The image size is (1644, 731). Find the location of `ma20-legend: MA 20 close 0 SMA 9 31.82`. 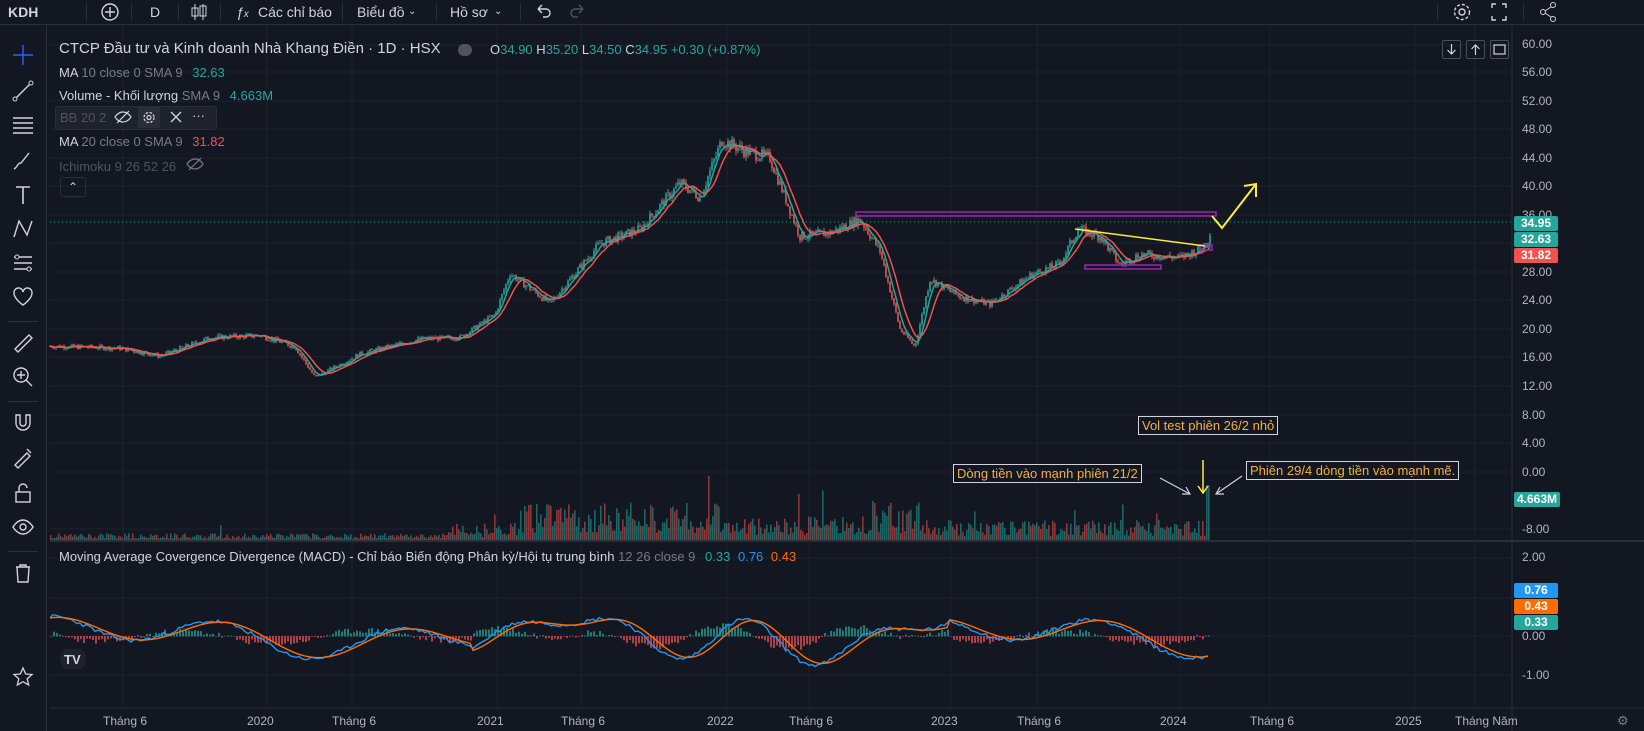

ma20-legend: MA 20 close 0 SMA 9 31.82 is located at coordinates (142, 141).